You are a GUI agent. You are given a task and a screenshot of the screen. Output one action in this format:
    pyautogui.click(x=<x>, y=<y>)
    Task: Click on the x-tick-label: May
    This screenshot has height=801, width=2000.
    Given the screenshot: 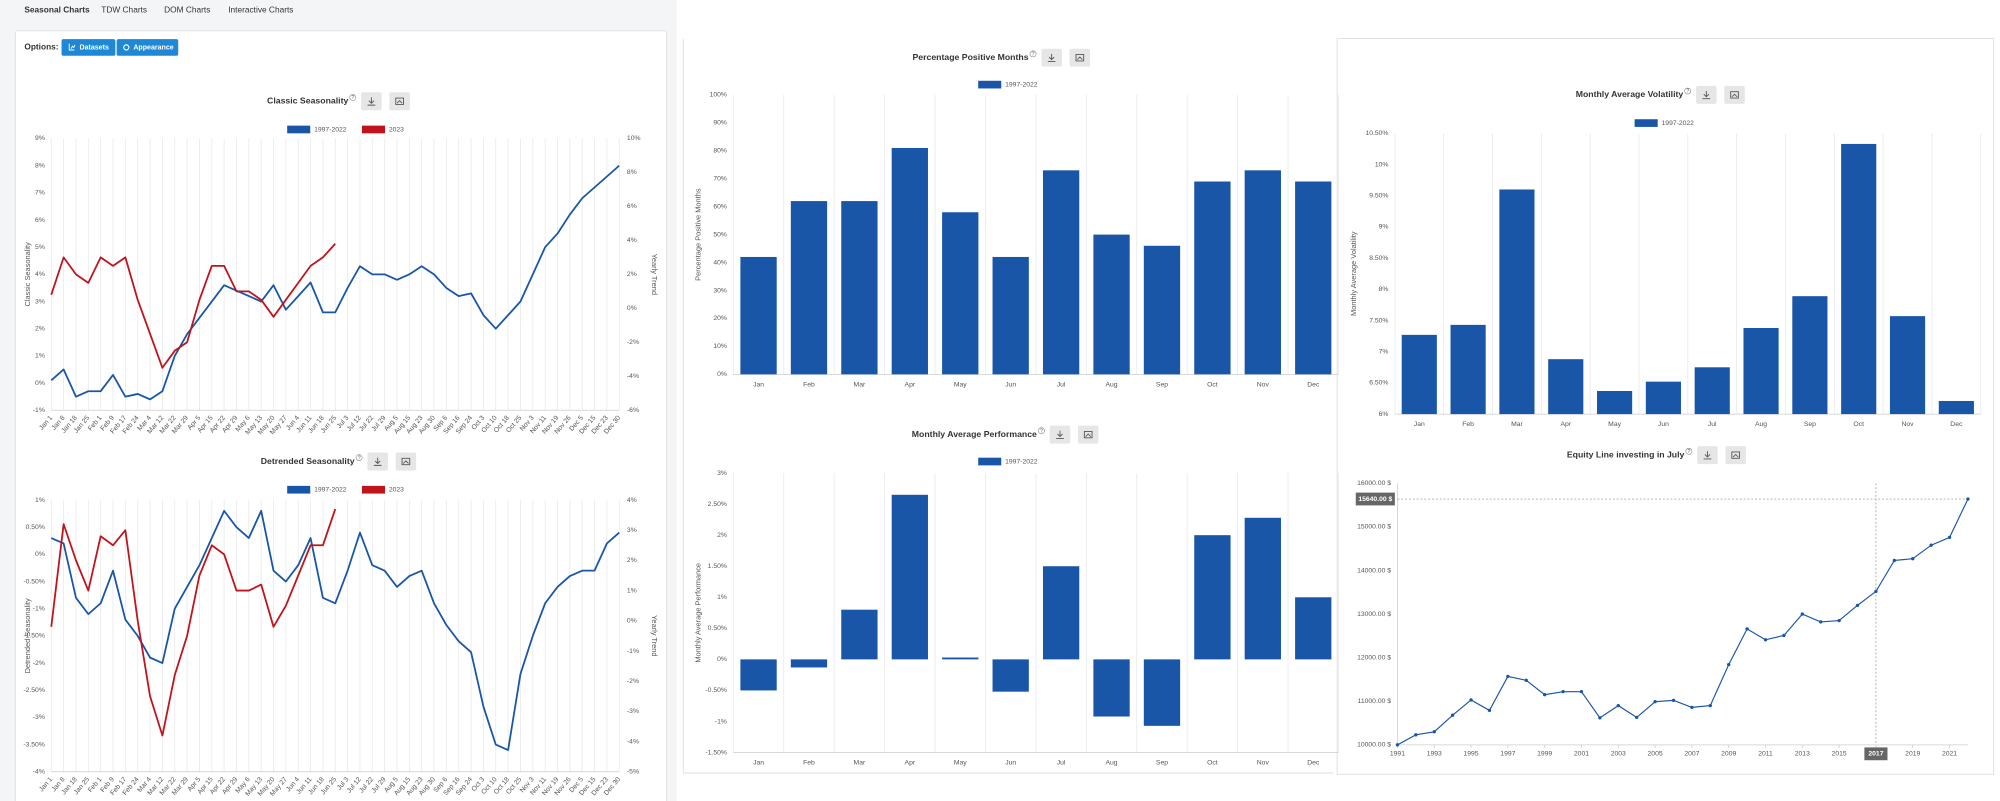 What is the action you would take?
    pyautogui.click(x=960, y=384)
    